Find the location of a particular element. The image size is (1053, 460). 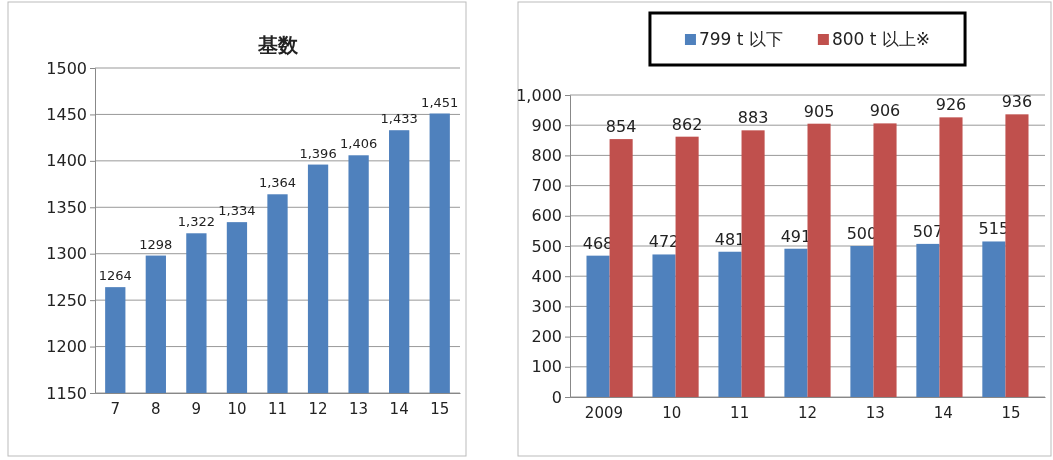

x-tick-label: 2009 is located at coordinates (604, 412).